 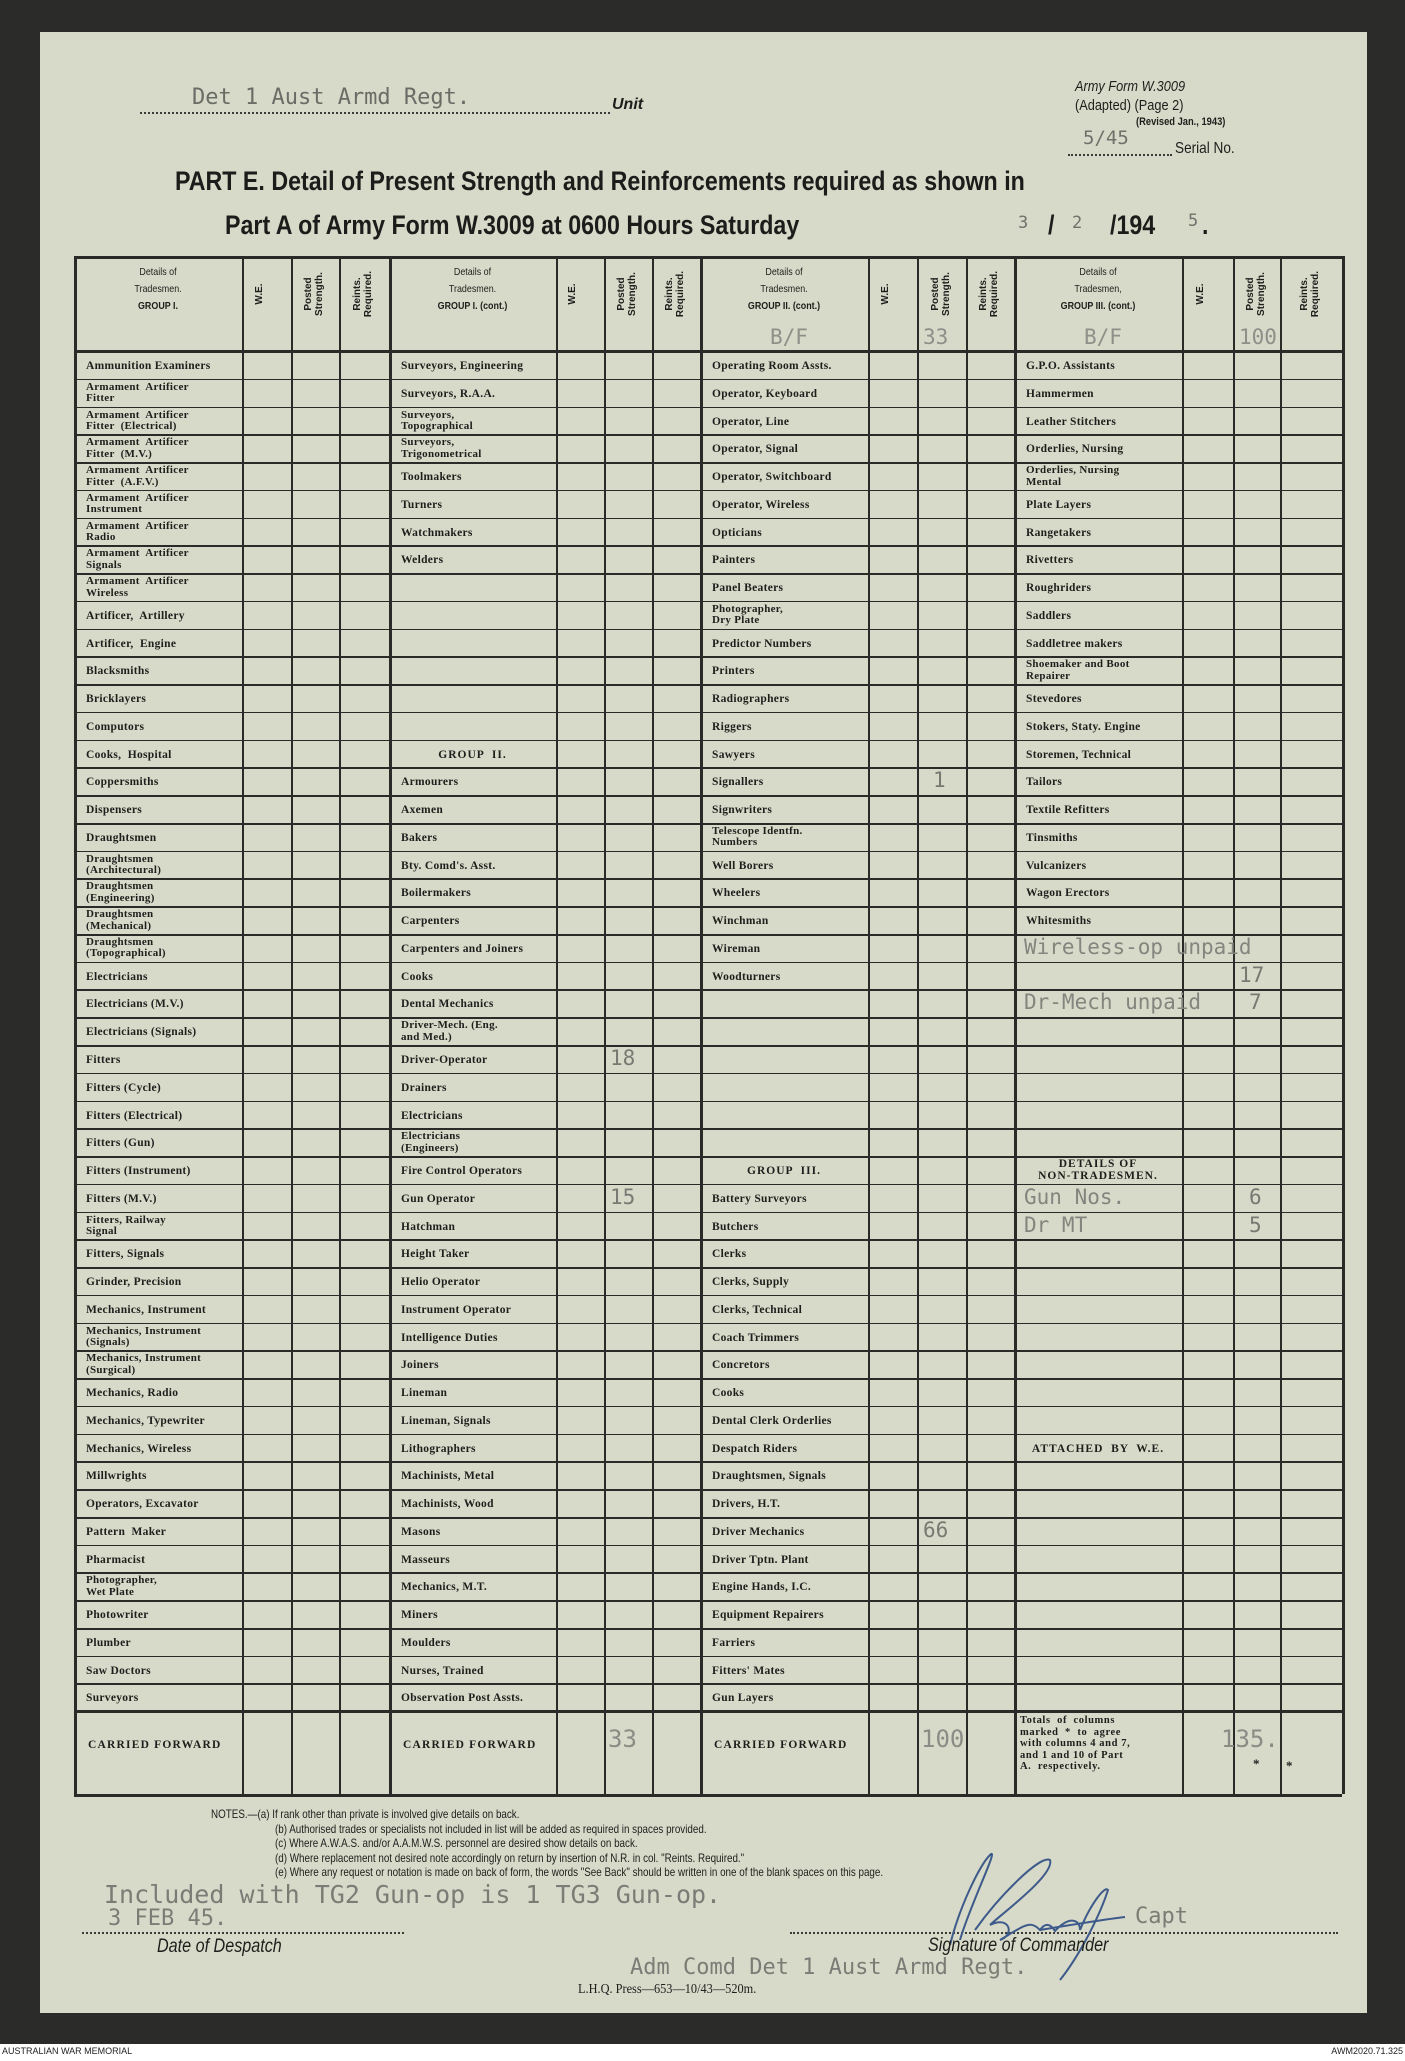 What do you see at coordinates (116, 699) in the screenshot?
I see `row-label: Bricklayers` at bounding box center [116, 699].